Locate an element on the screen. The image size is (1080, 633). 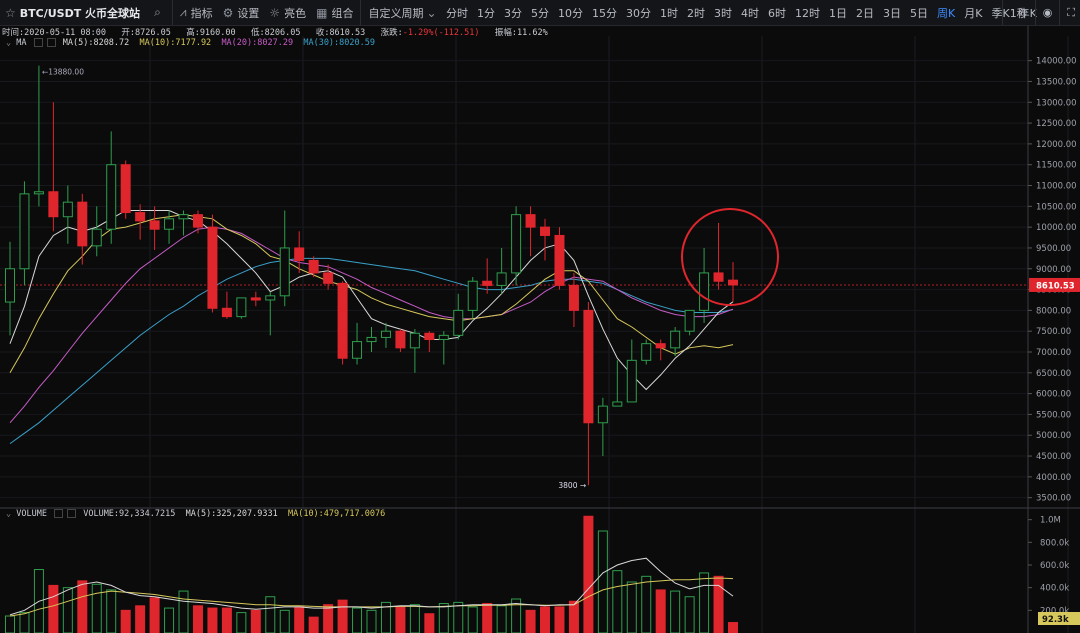
period-tab-13: 1日 is located at coordinates (838, 13).